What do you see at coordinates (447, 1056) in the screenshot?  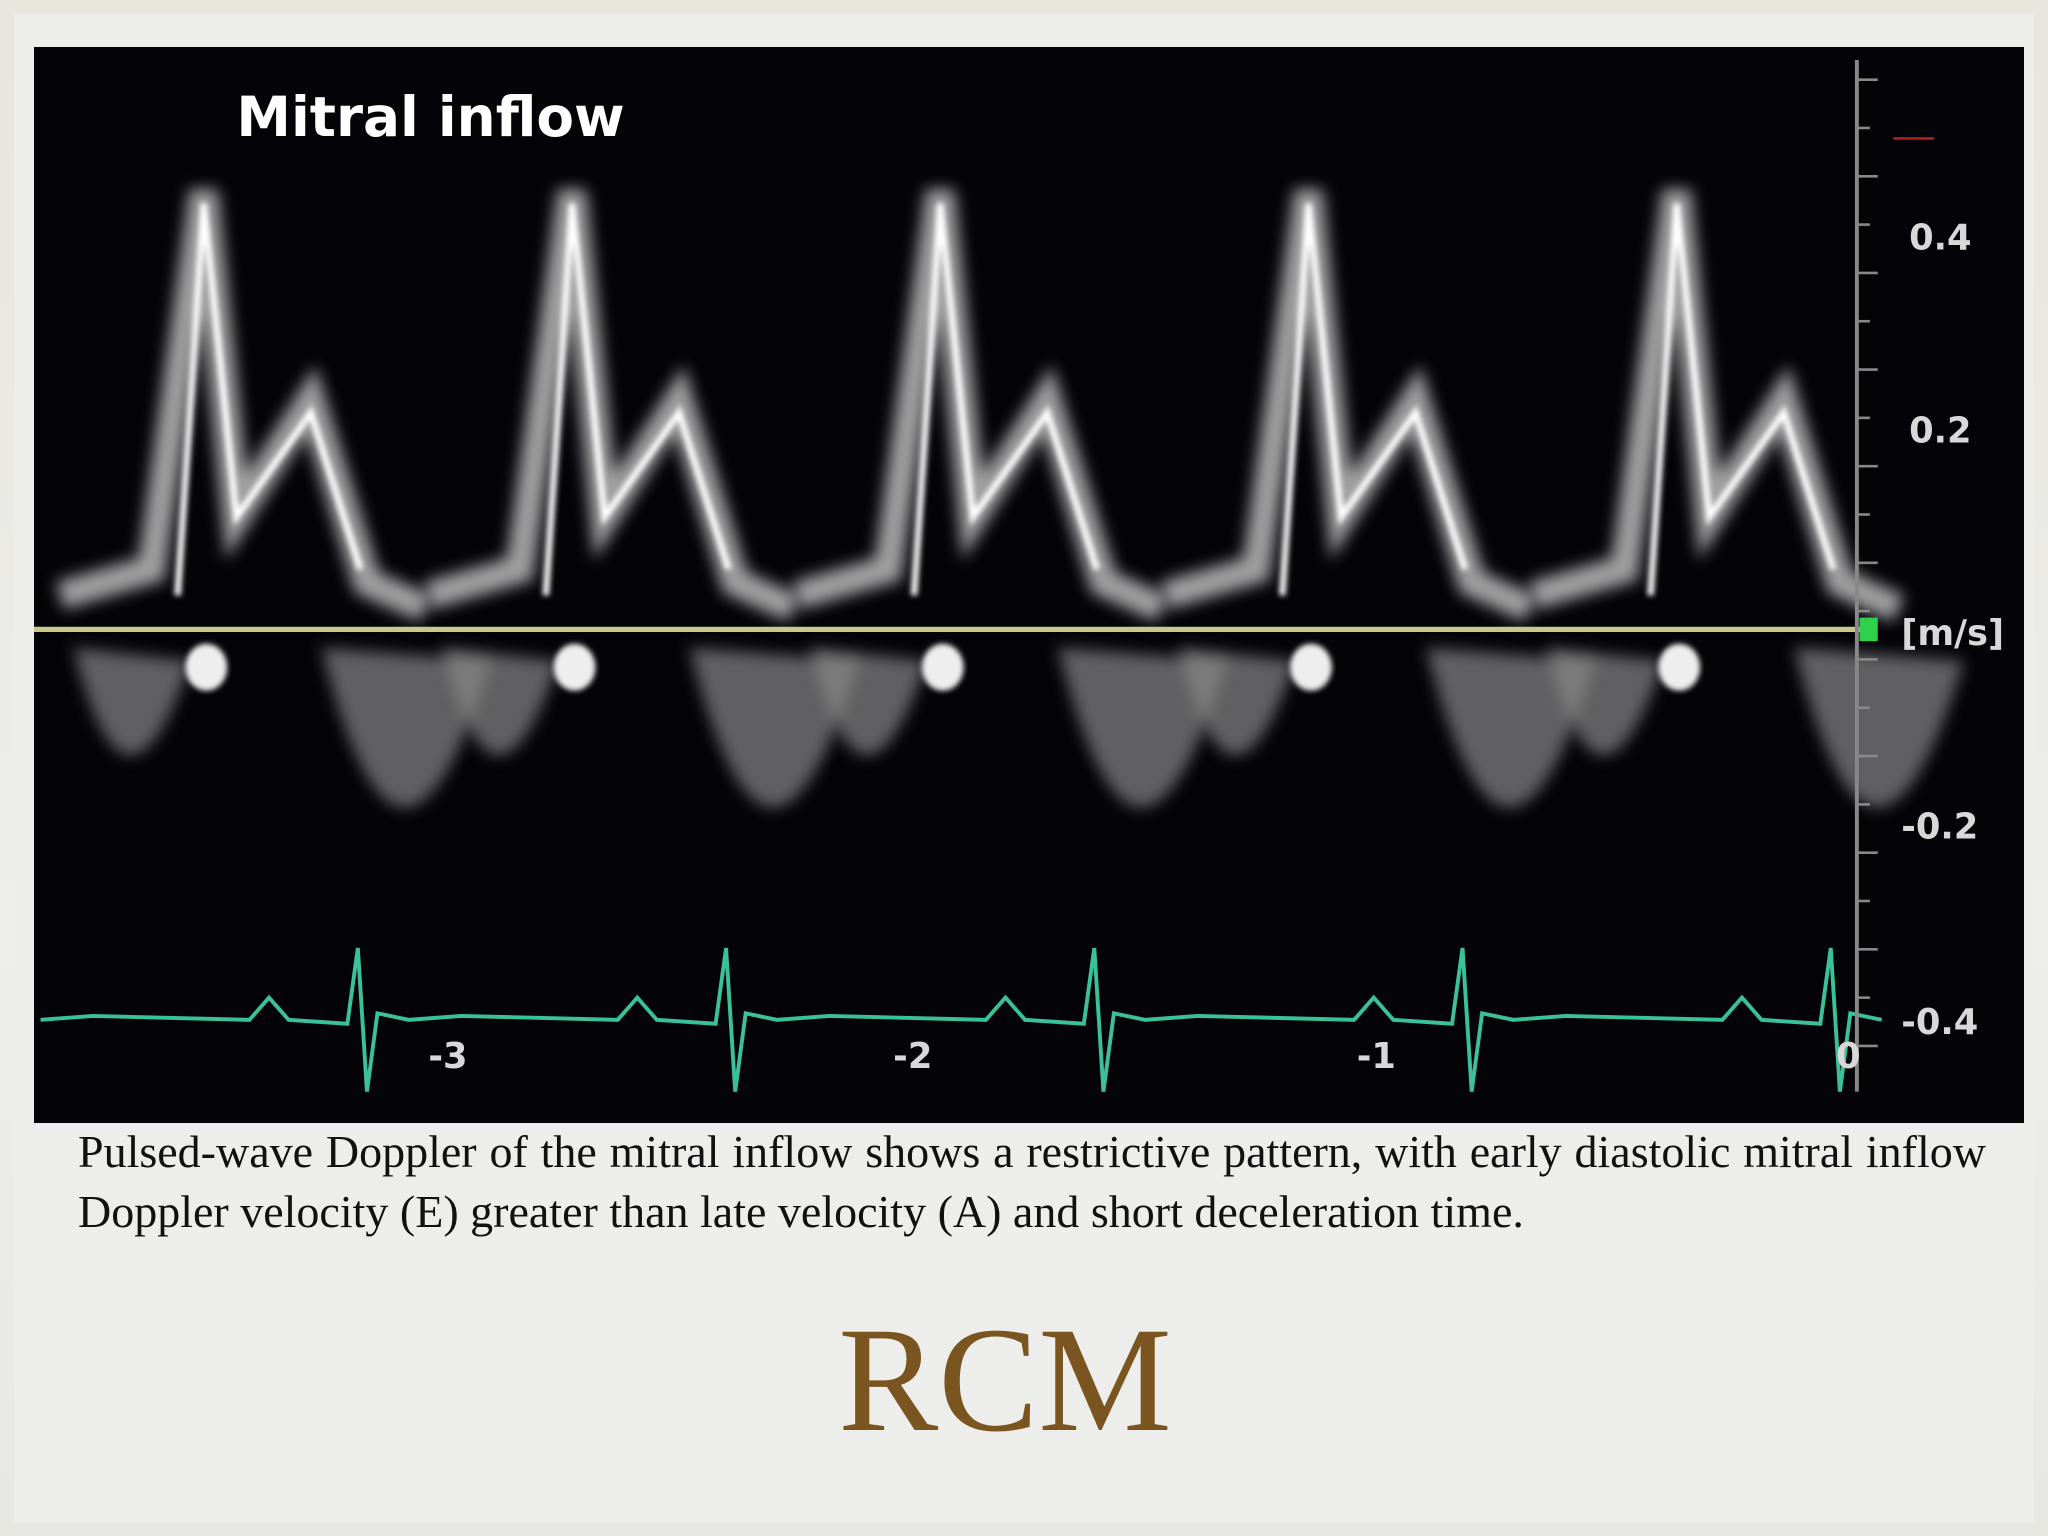 I see `time-label: -3` at bounding box center [447, 1056].